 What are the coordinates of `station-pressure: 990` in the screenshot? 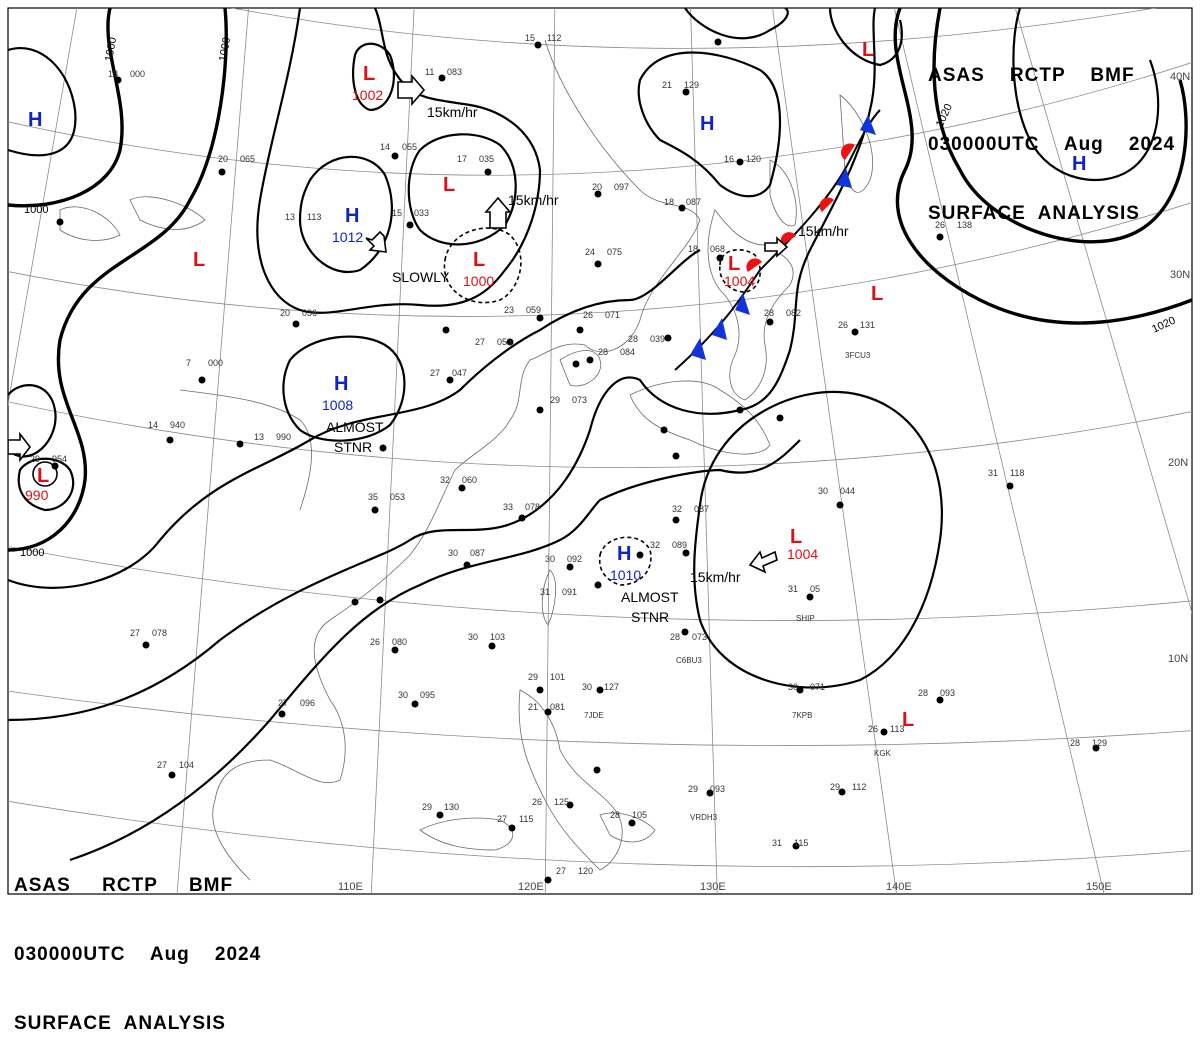 It's located at (283, 437).